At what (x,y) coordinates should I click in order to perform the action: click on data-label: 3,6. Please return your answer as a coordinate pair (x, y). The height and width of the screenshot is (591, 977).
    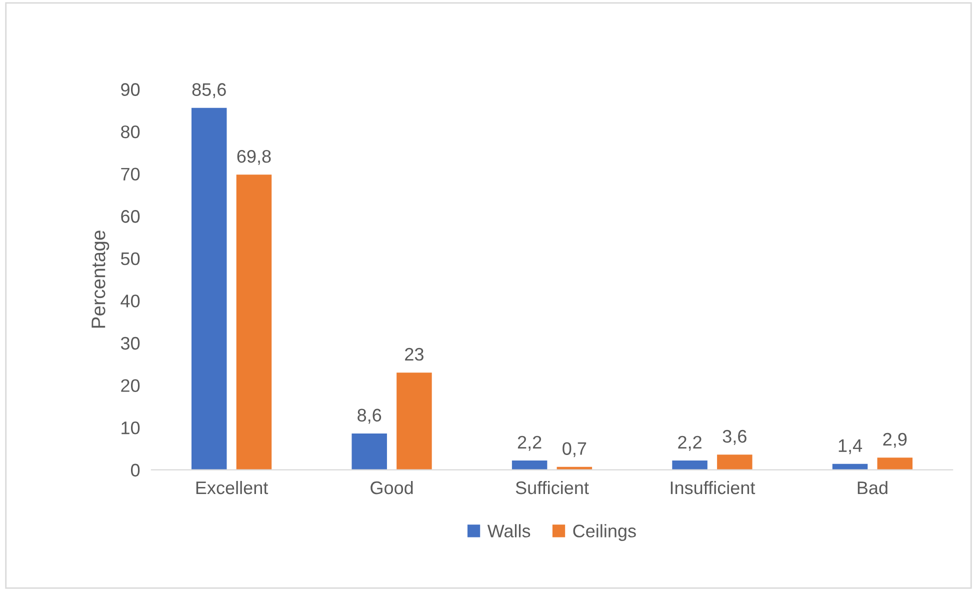
    Looking at the image, I should click on (734, 437).